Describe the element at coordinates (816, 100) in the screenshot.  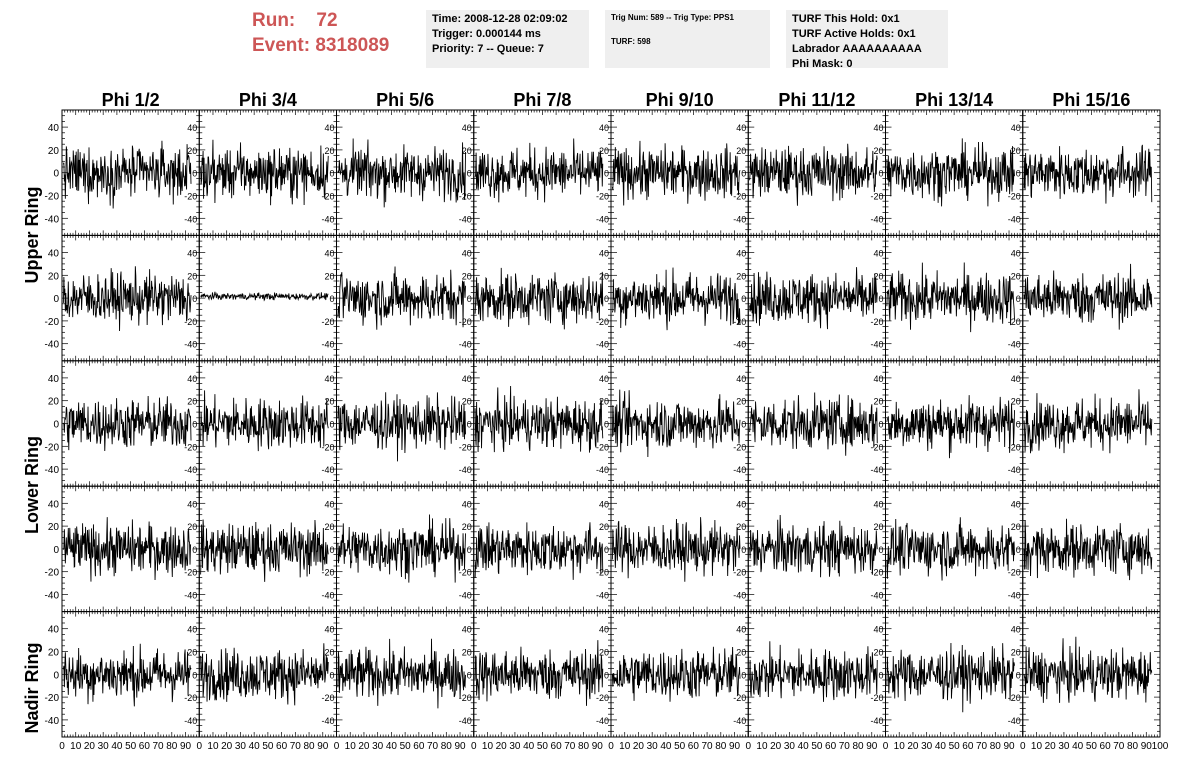
I see `column-header: Phi 11/12` at that location.